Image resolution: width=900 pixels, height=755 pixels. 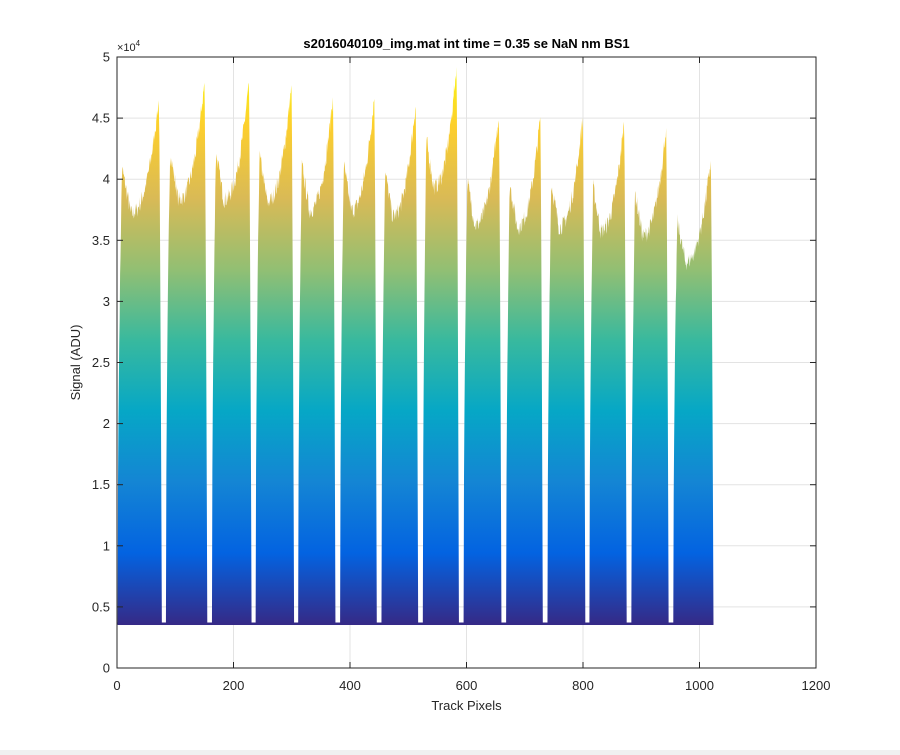 I want to click on x-tick-label: 200, so click(x=234, y=685).